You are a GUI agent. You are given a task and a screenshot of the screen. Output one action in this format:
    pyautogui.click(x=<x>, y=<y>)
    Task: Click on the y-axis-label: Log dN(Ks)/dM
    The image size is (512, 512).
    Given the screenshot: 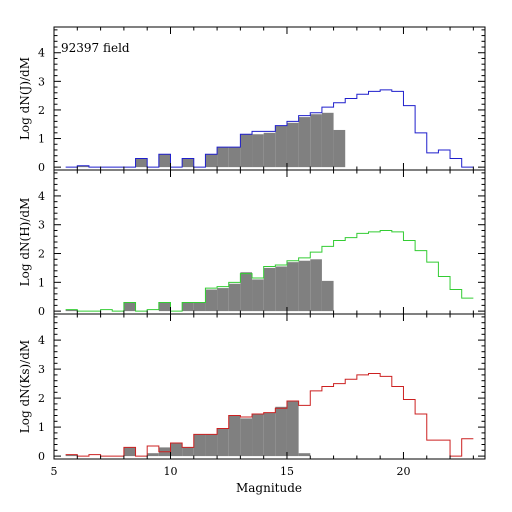 What is the action you would take?
    pyautogui.click(x=25, y=386)
    